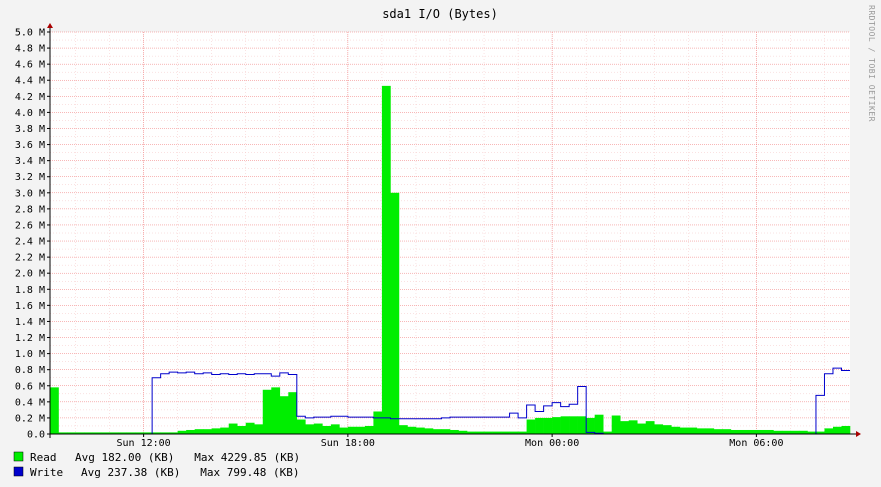 This screenshot has width=881, height=487. What do you see at coordinates (440, 14) in the screenshot?
I see `chart-title: sda1 I/O (Bytes)` at bounding box center [440, 14].